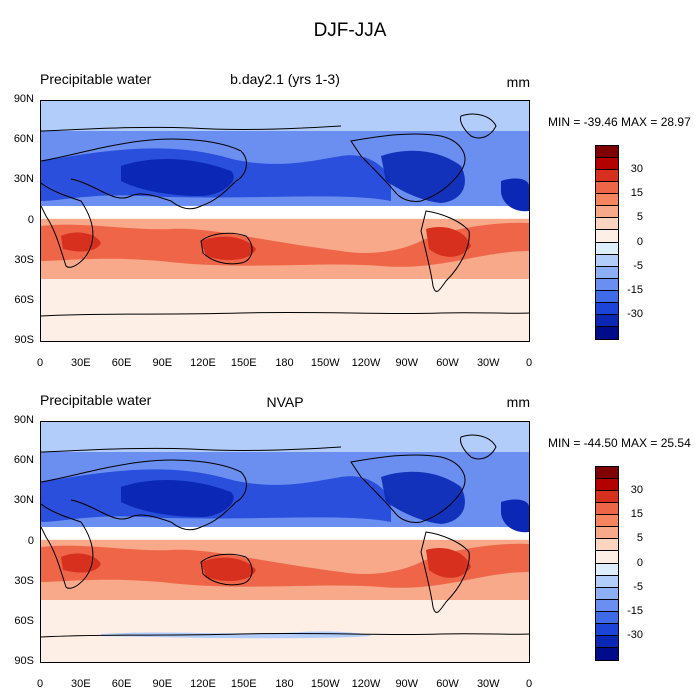  What do you see at coordinates (350, 30) in the screenshot?
I see `figure-title: DJF-JJA` at bounding box center [350, 30].